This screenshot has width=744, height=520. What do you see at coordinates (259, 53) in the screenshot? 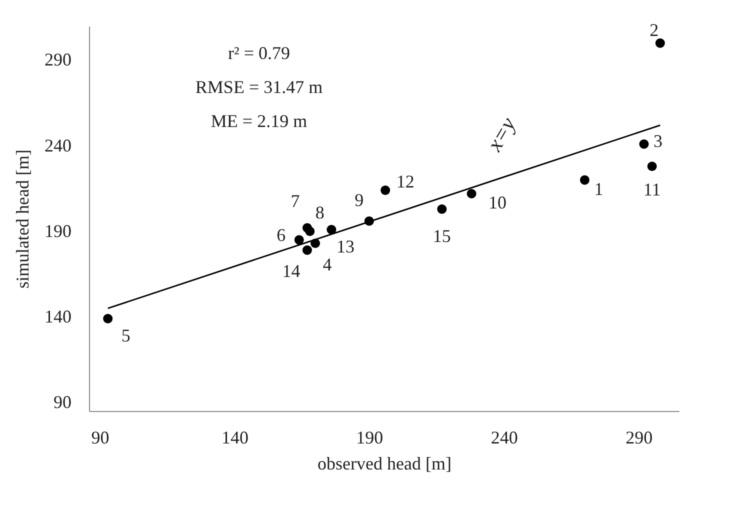
I see `annotation: r² = 0.79` at bounding box center [259, 53].